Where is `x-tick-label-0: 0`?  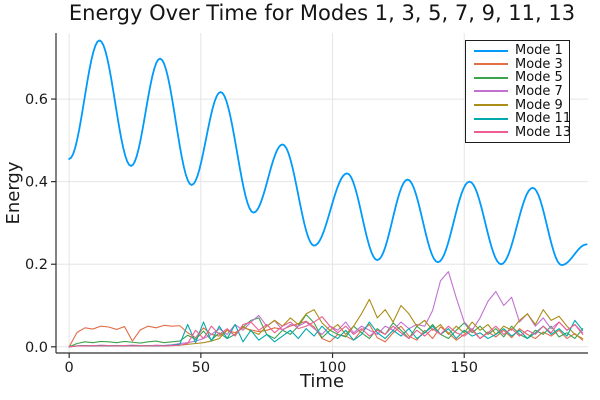 x-tick-label-0: 0 is located at coordinates (69, 368).